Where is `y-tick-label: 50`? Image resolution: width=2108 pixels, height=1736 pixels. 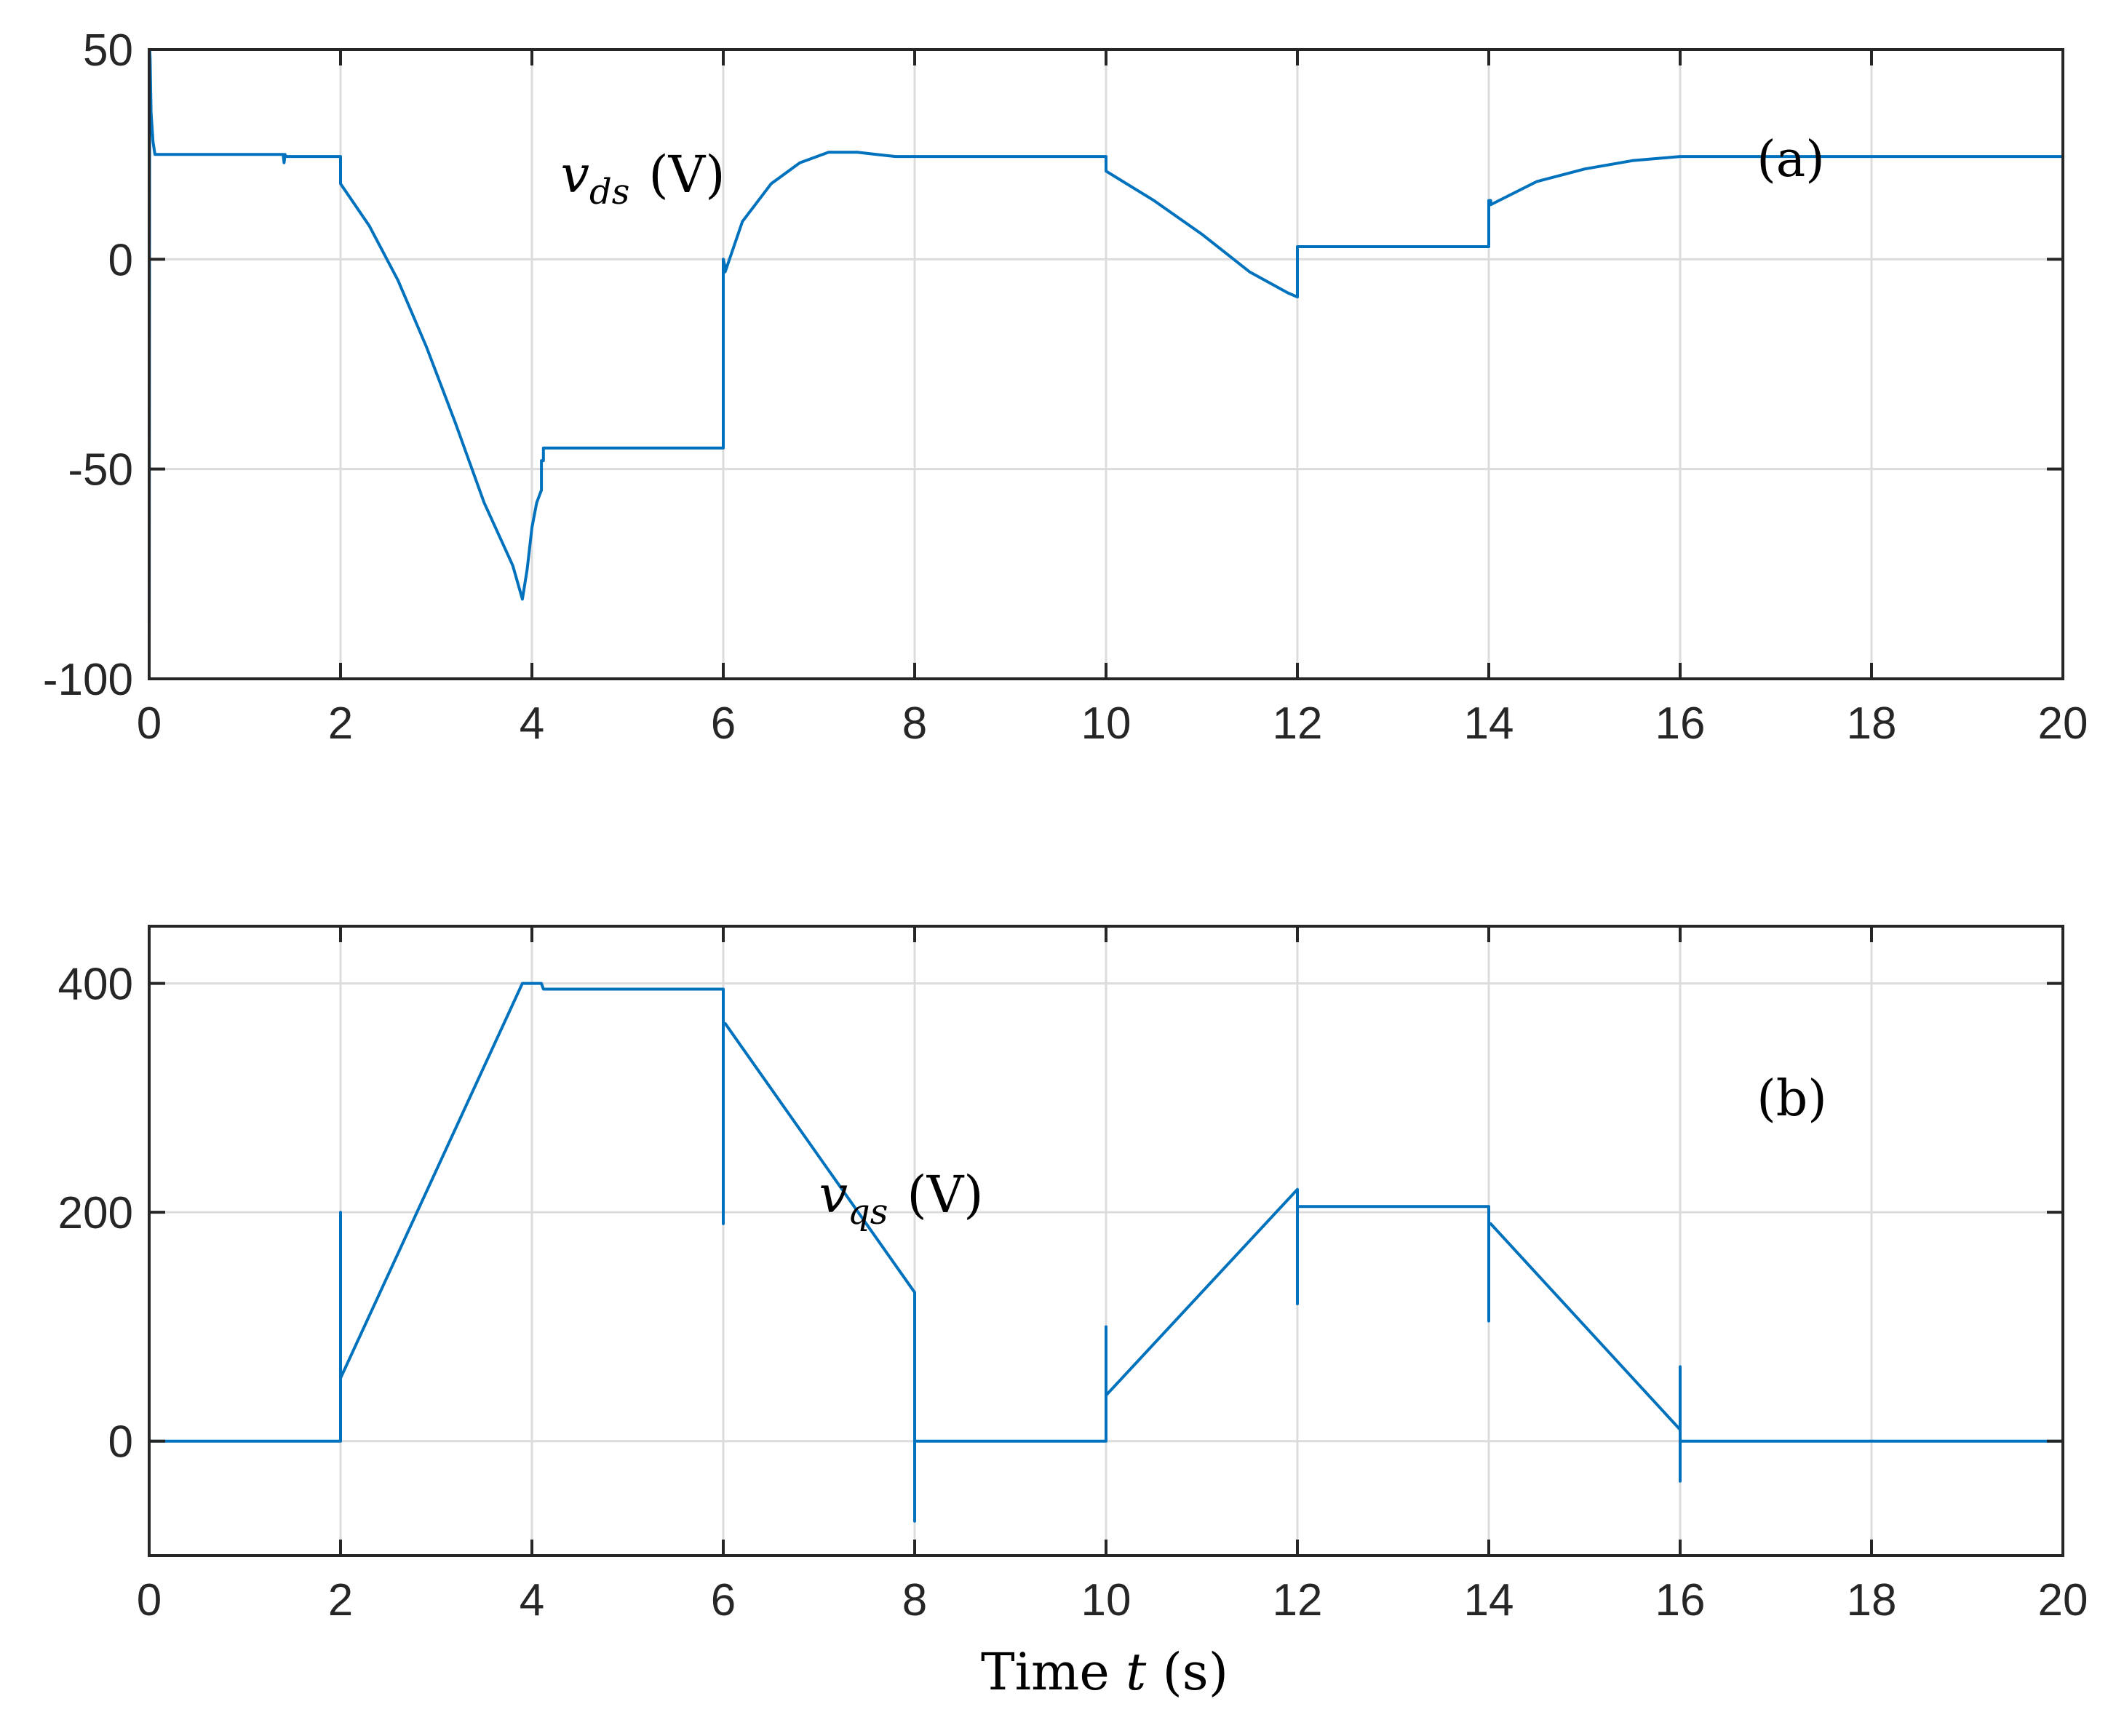
y-tick-label: 50 is located at coordinates (108, 51).